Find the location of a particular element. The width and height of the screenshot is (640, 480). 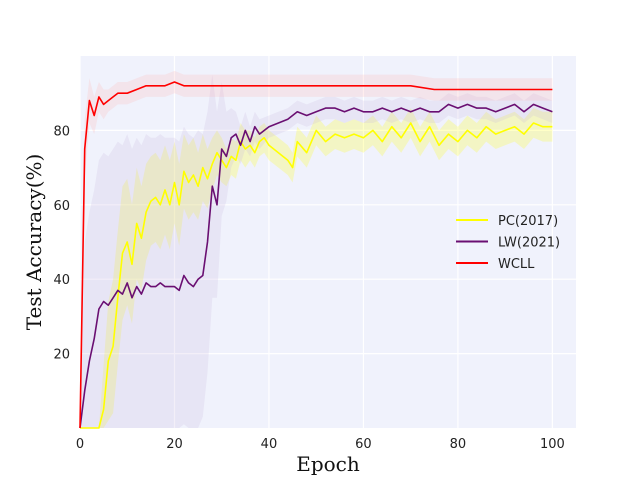

legend-label: WCLL is located at coordinates (516, 264).